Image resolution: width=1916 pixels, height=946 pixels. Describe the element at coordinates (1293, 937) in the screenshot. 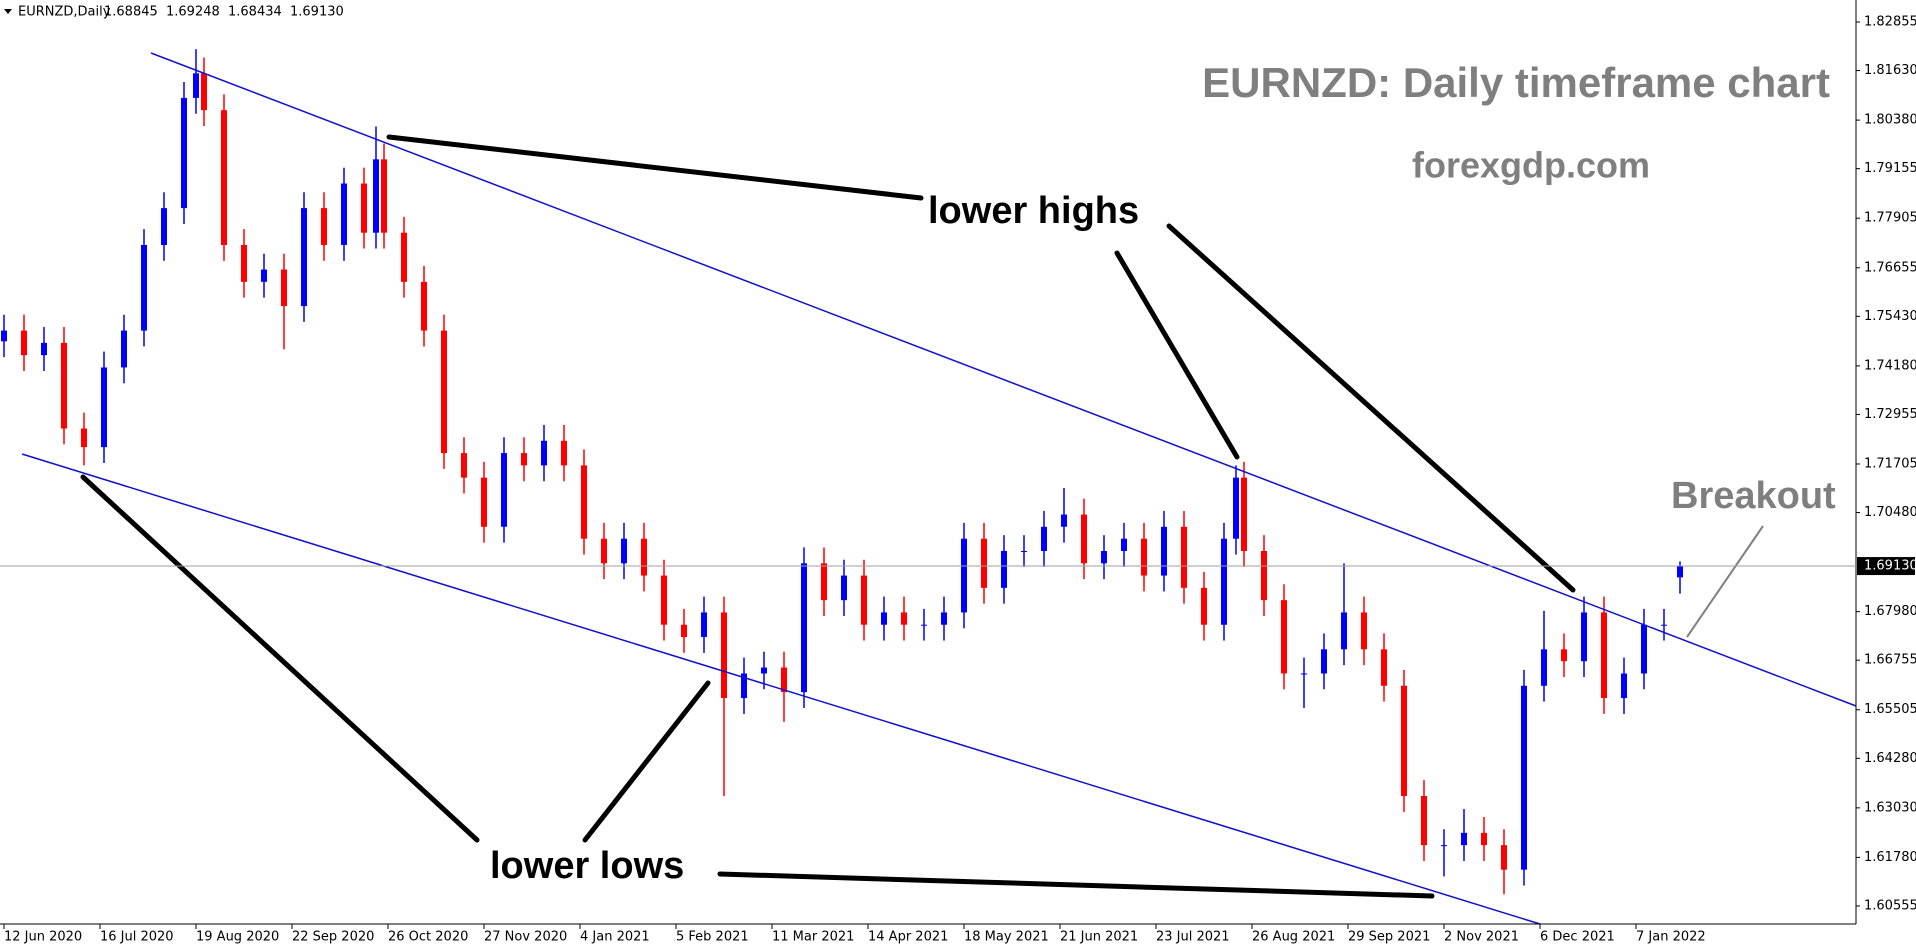

I see `x-tick-label: 26 Aug 2021` at that location.